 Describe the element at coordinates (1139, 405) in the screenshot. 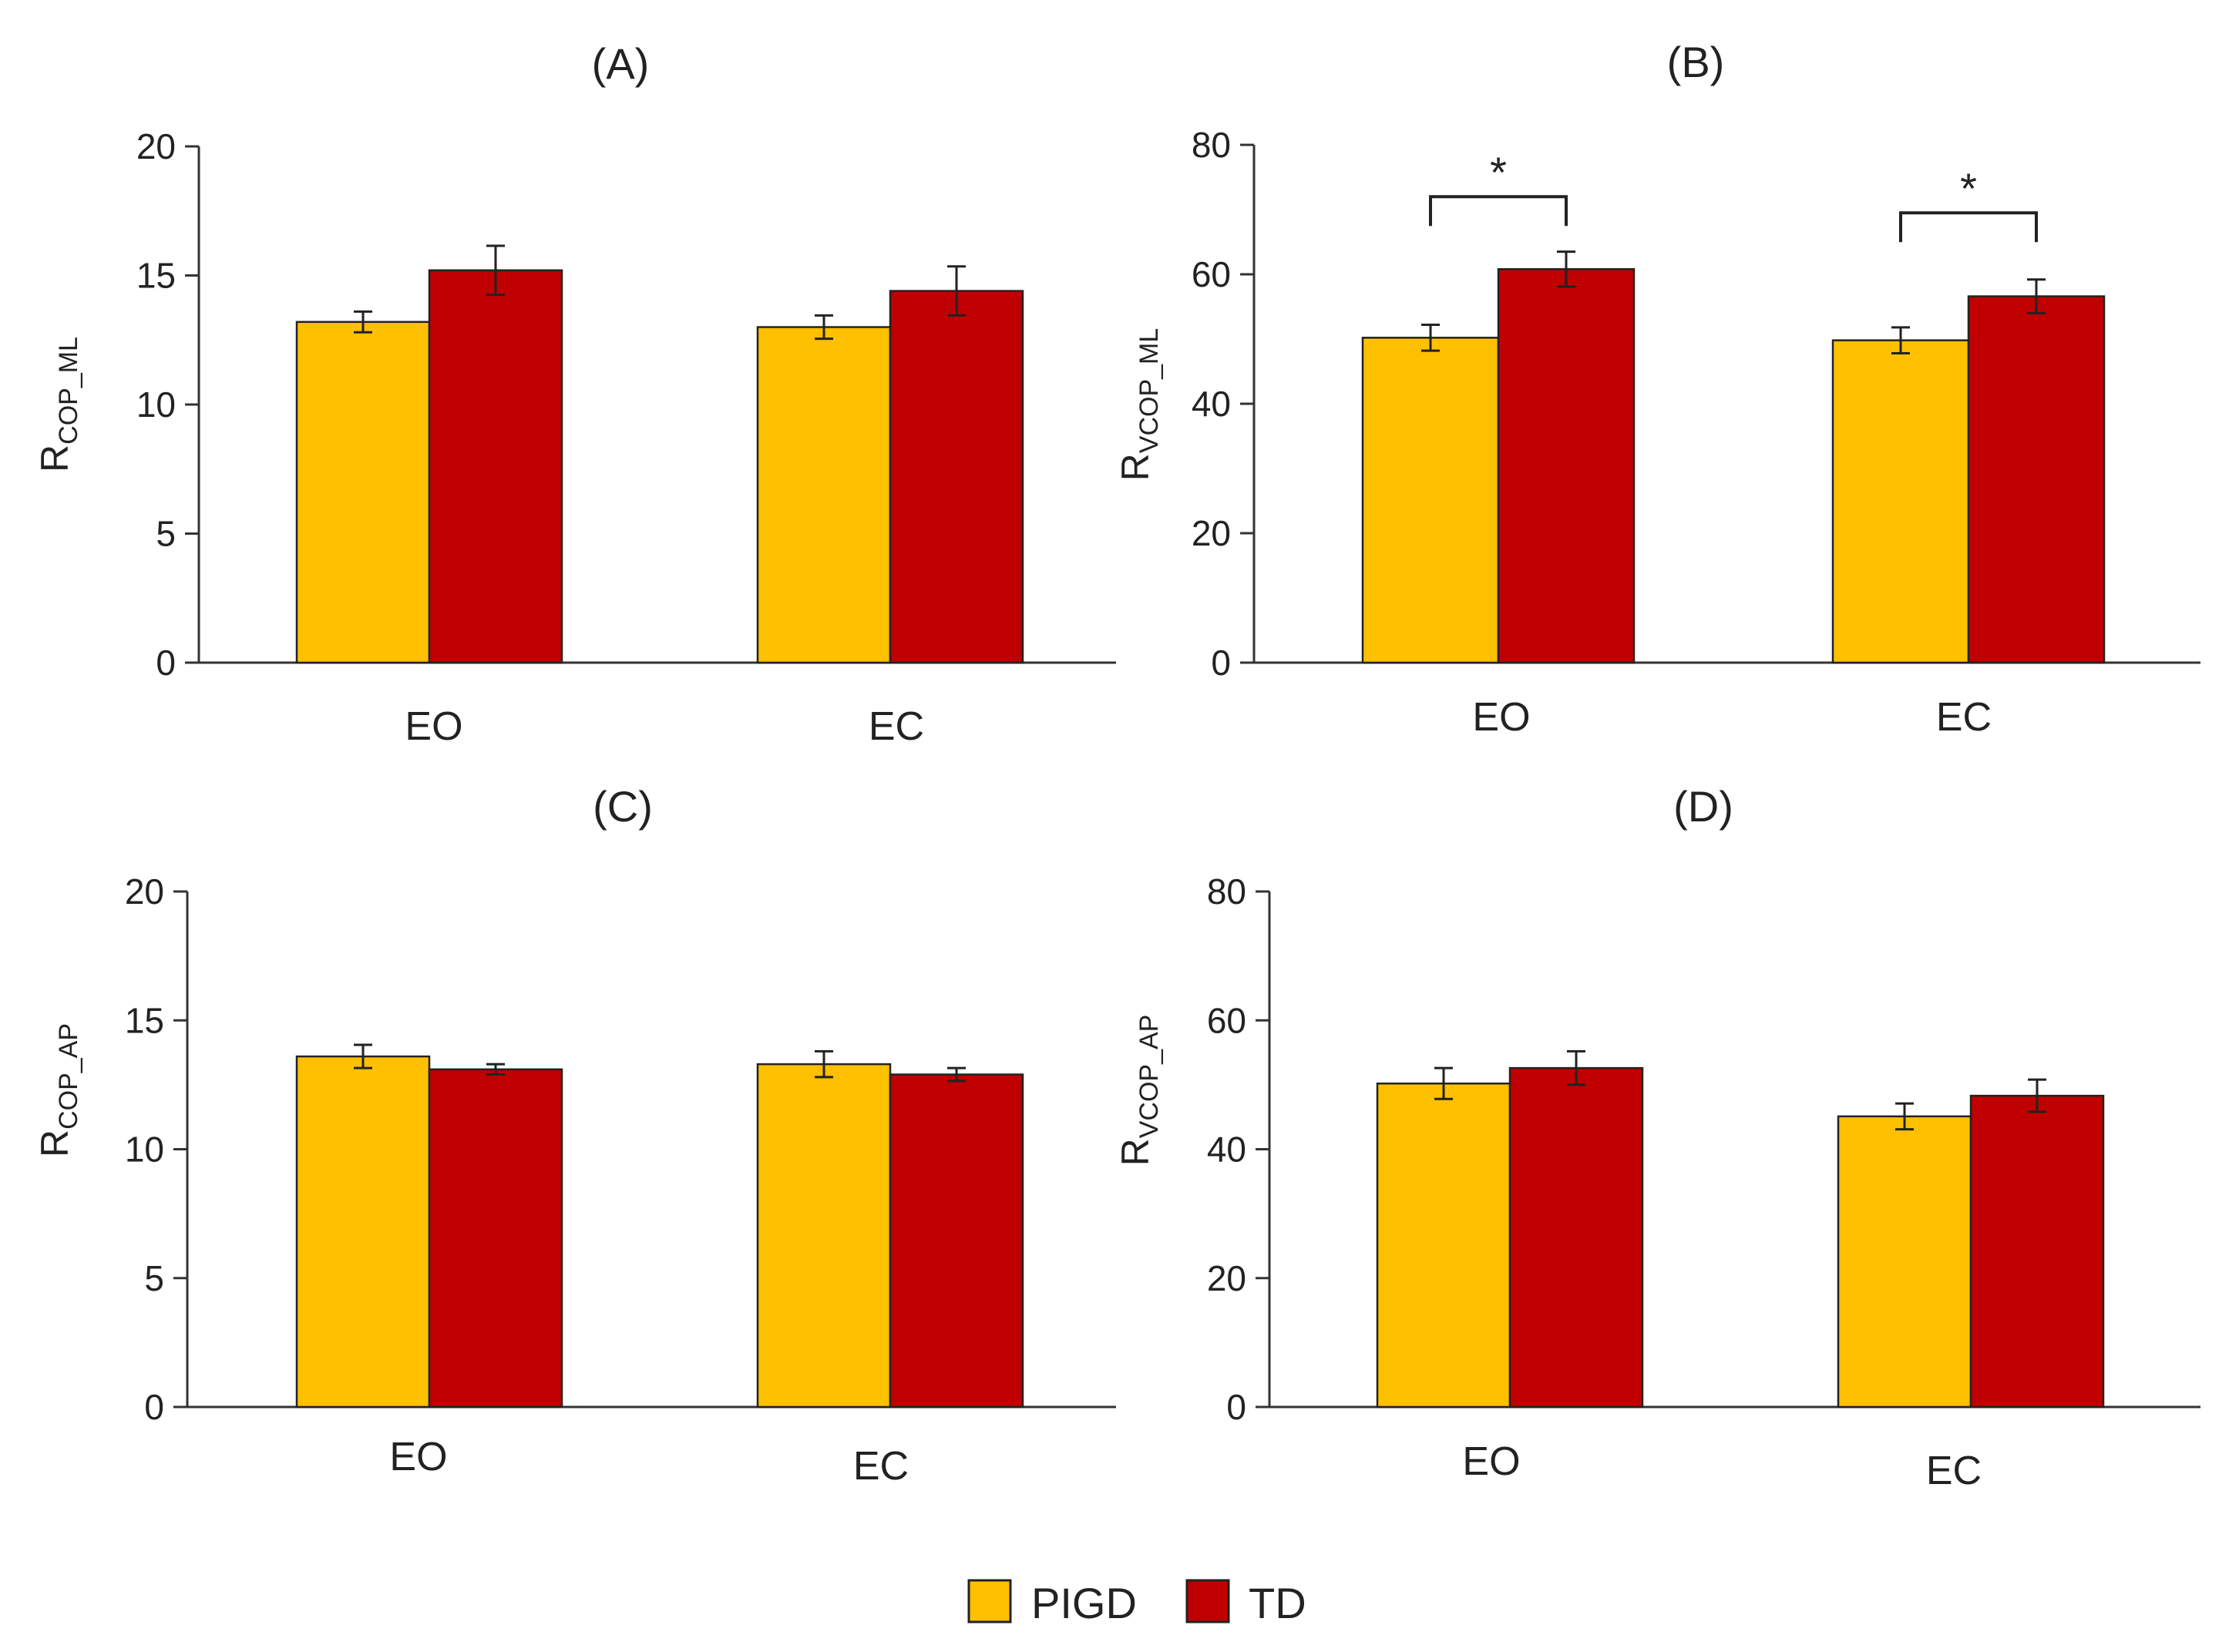

I see `y-axis-label: RVCOP_ML` at that location.